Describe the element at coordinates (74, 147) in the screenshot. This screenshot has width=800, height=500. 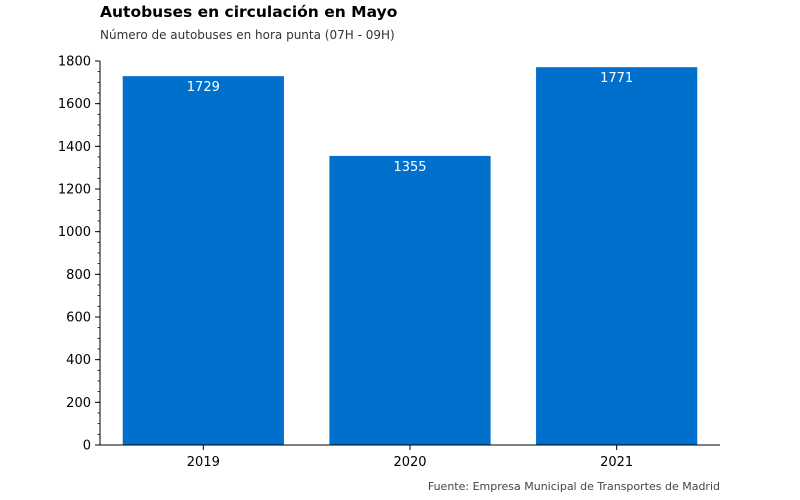
I see `y-tick-label: 1400` at that location.